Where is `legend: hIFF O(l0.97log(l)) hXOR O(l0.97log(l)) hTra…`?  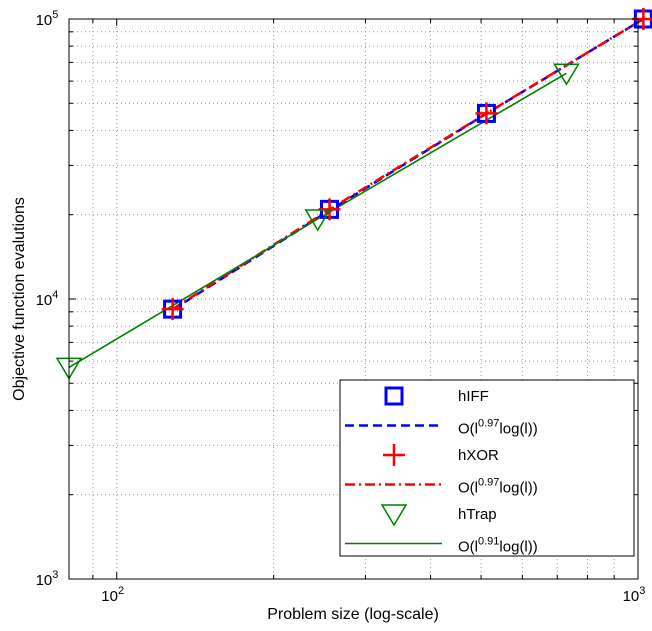
legend: hIFF O(l0.97log(l)) hXOR O(l0.97log(l)) hTra… is located at coordinates (487, 468).